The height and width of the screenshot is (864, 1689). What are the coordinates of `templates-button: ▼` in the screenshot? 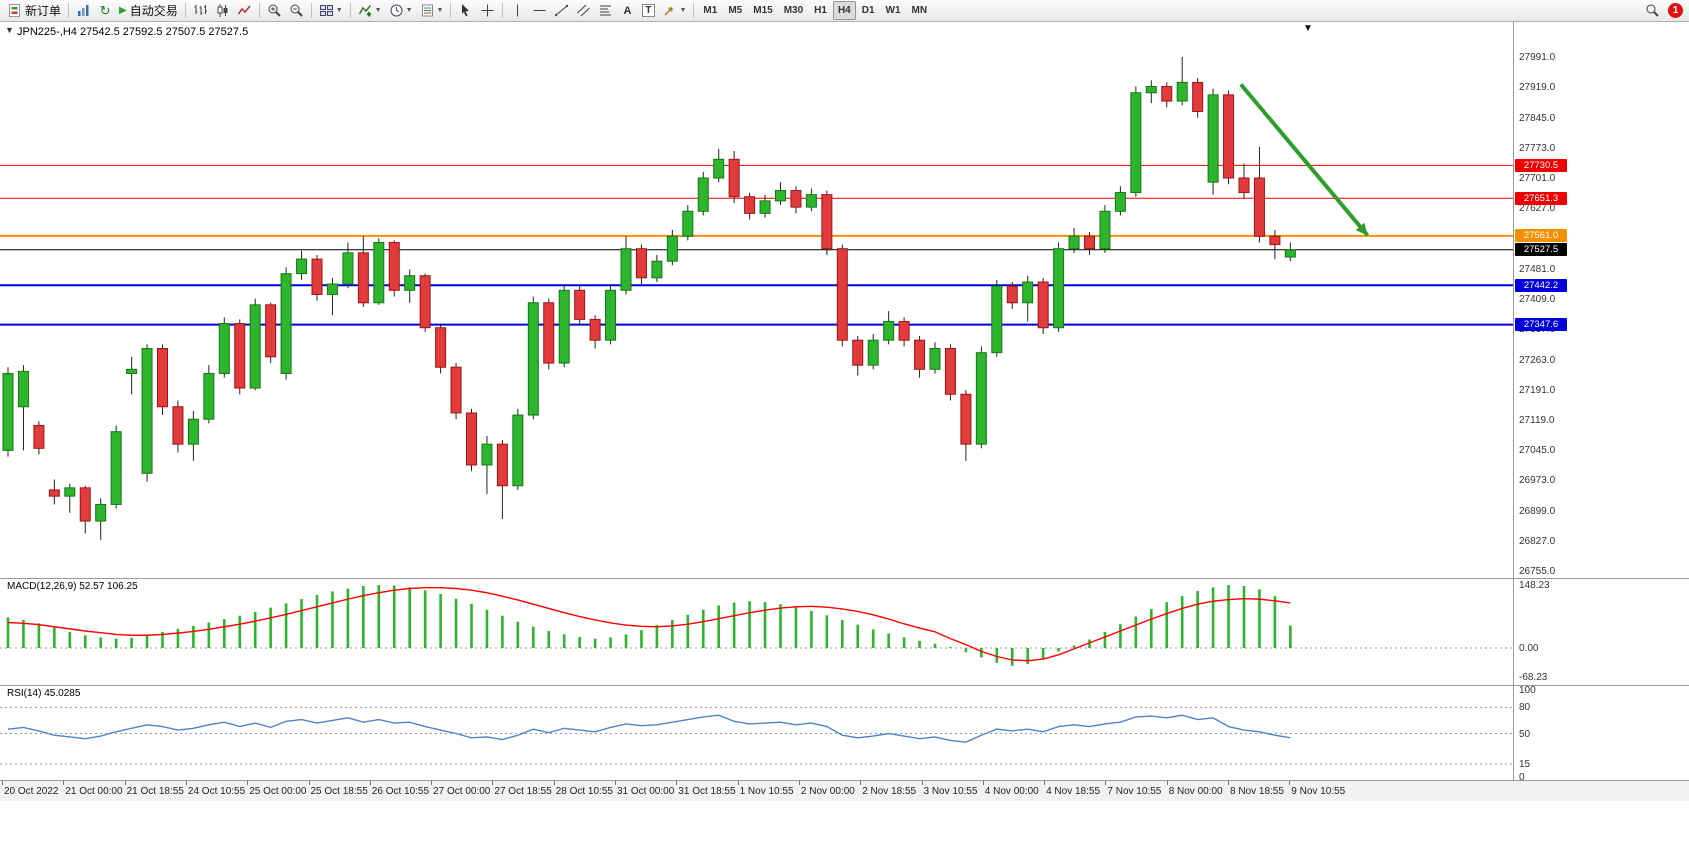 It's located at (432, 10).